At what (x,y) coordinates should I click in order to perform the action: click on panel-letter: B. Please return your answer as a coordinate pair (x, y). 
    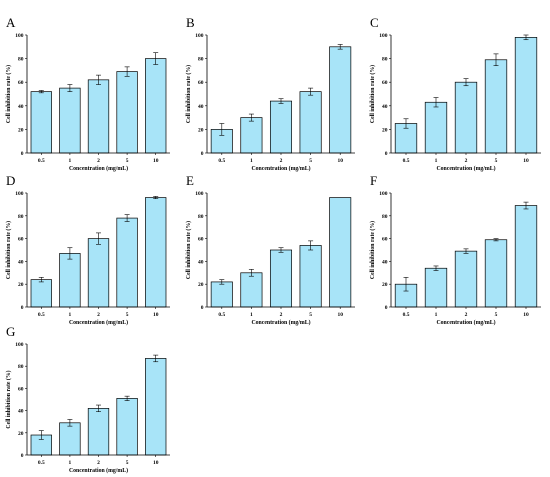
    Looking at the image, I should click on (190, 22).